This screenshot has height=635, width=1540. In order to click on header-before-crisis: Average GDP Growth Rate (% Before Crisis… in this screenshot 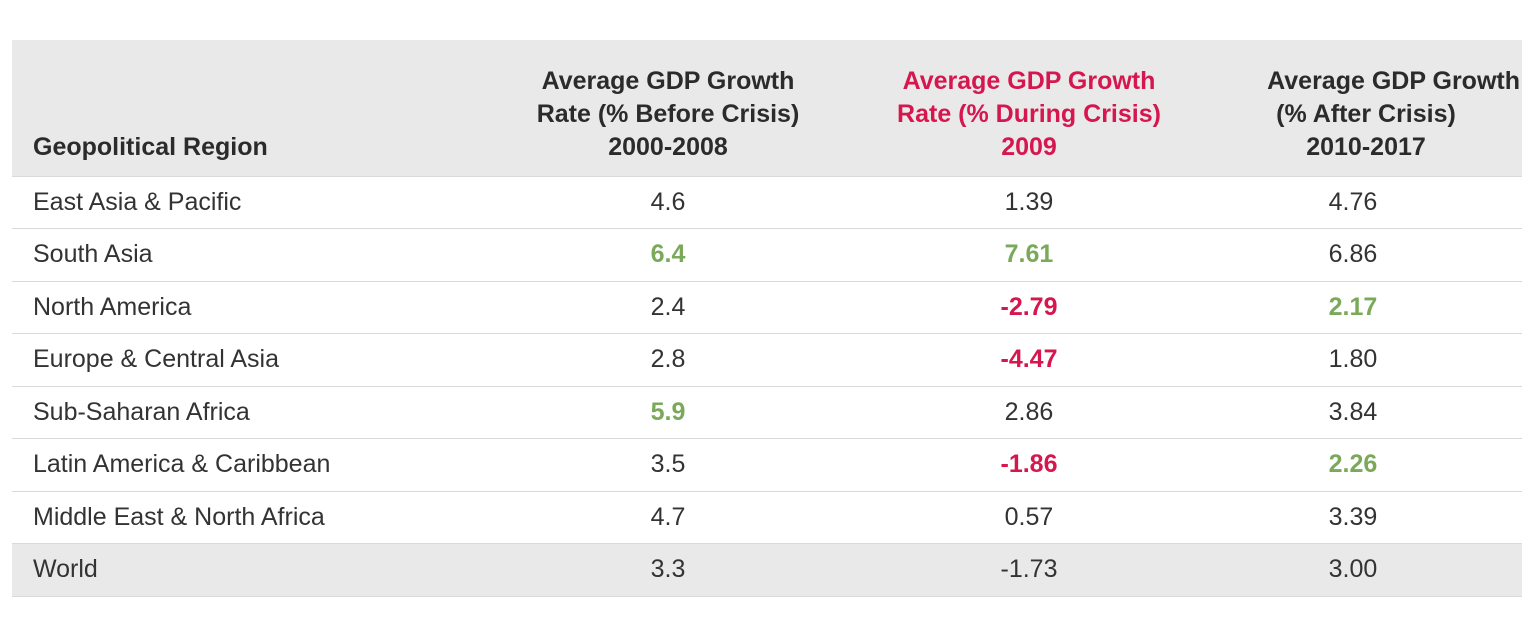, I will do `click(668, 108)`.